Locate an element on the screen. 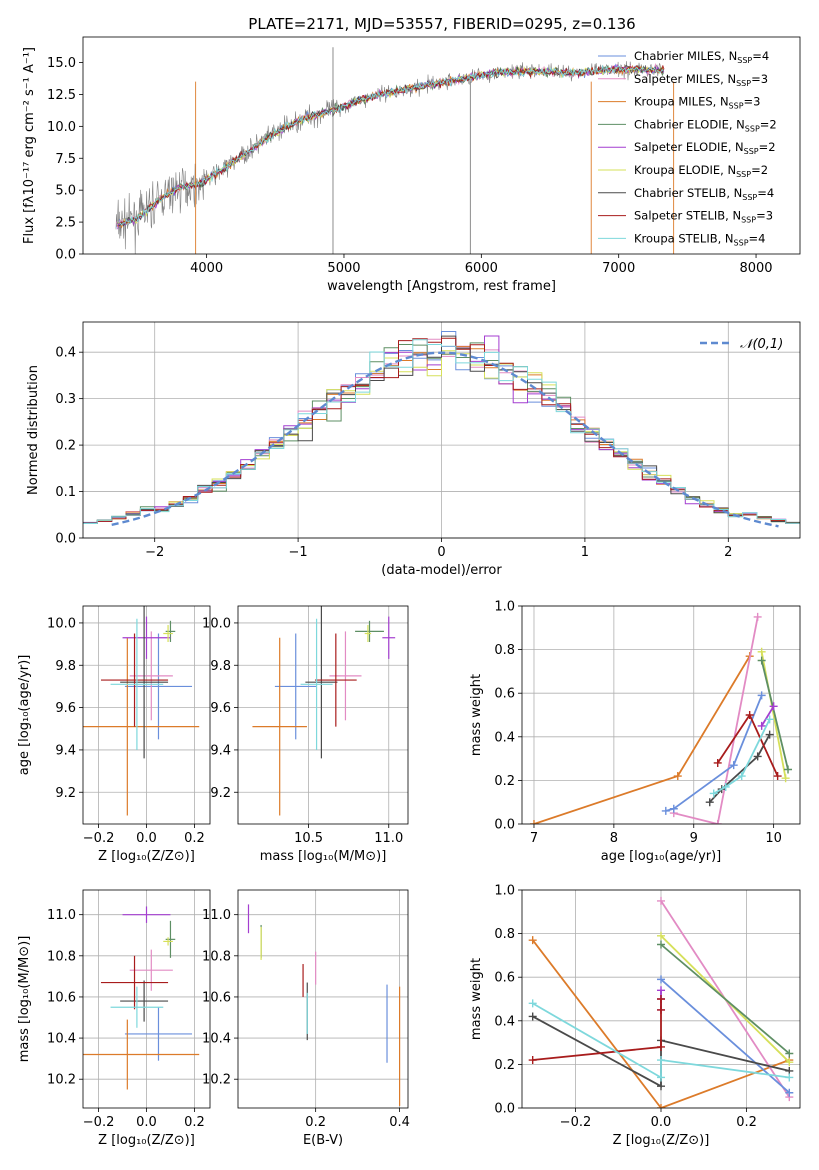  mass-vs-ebv-ytick-label: 10.4 is located at coordinates (216, 1039).